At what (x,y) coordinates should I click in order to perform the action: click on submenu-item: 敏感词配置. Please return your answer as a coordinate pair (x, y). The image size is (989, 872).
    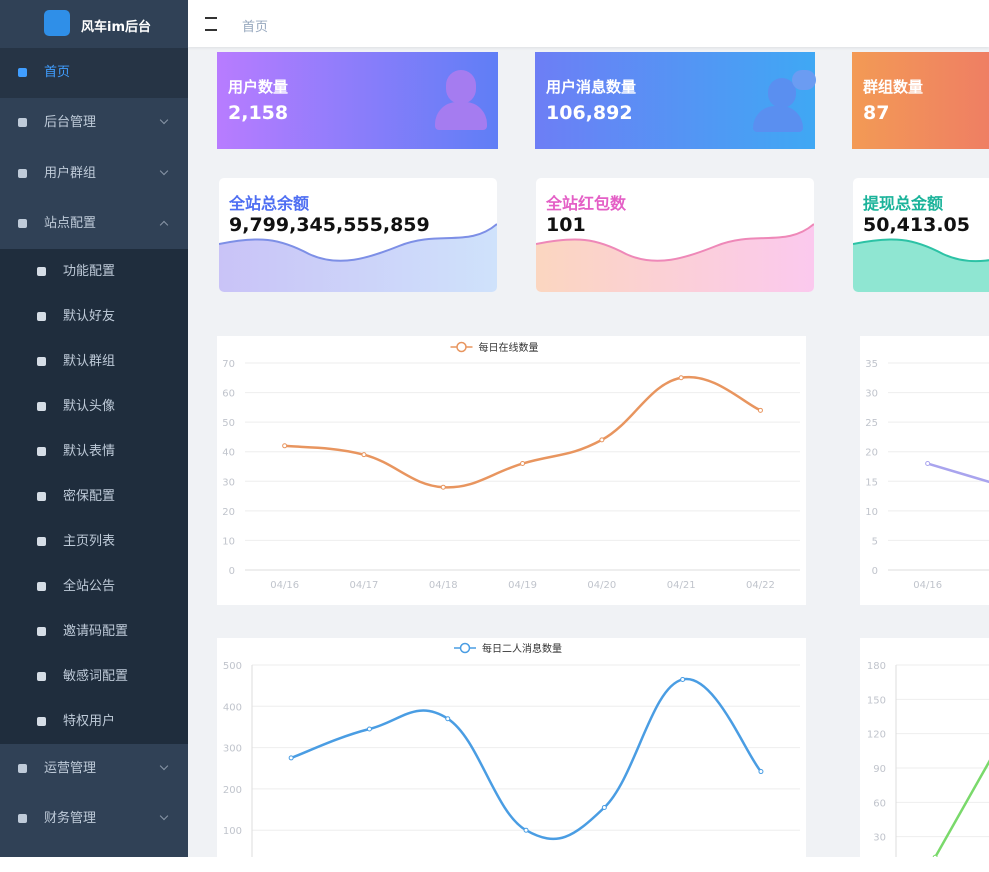
    Looking at the image, I should click on (94, 676).